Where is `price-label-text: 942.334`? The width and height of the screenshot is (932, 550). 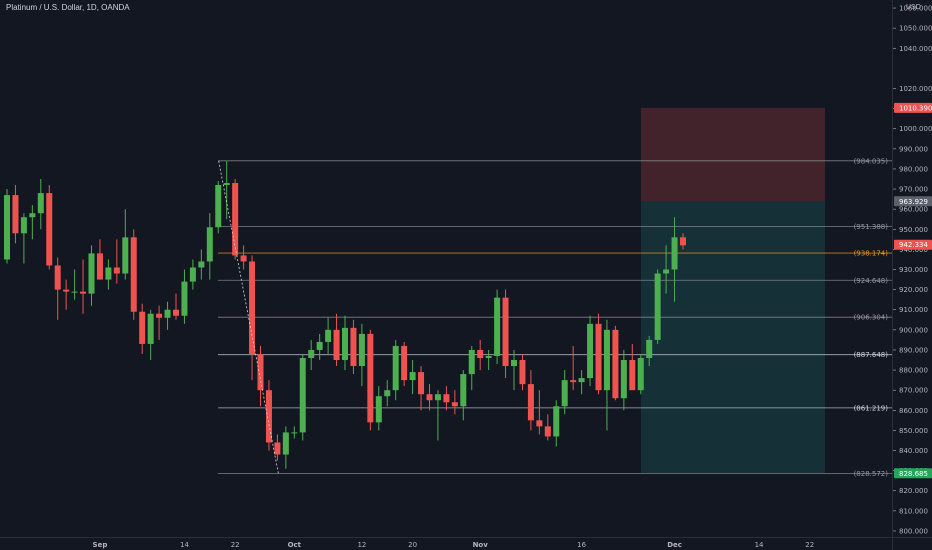
price-label-text: 942.334 is located at coordinates (913, 245).